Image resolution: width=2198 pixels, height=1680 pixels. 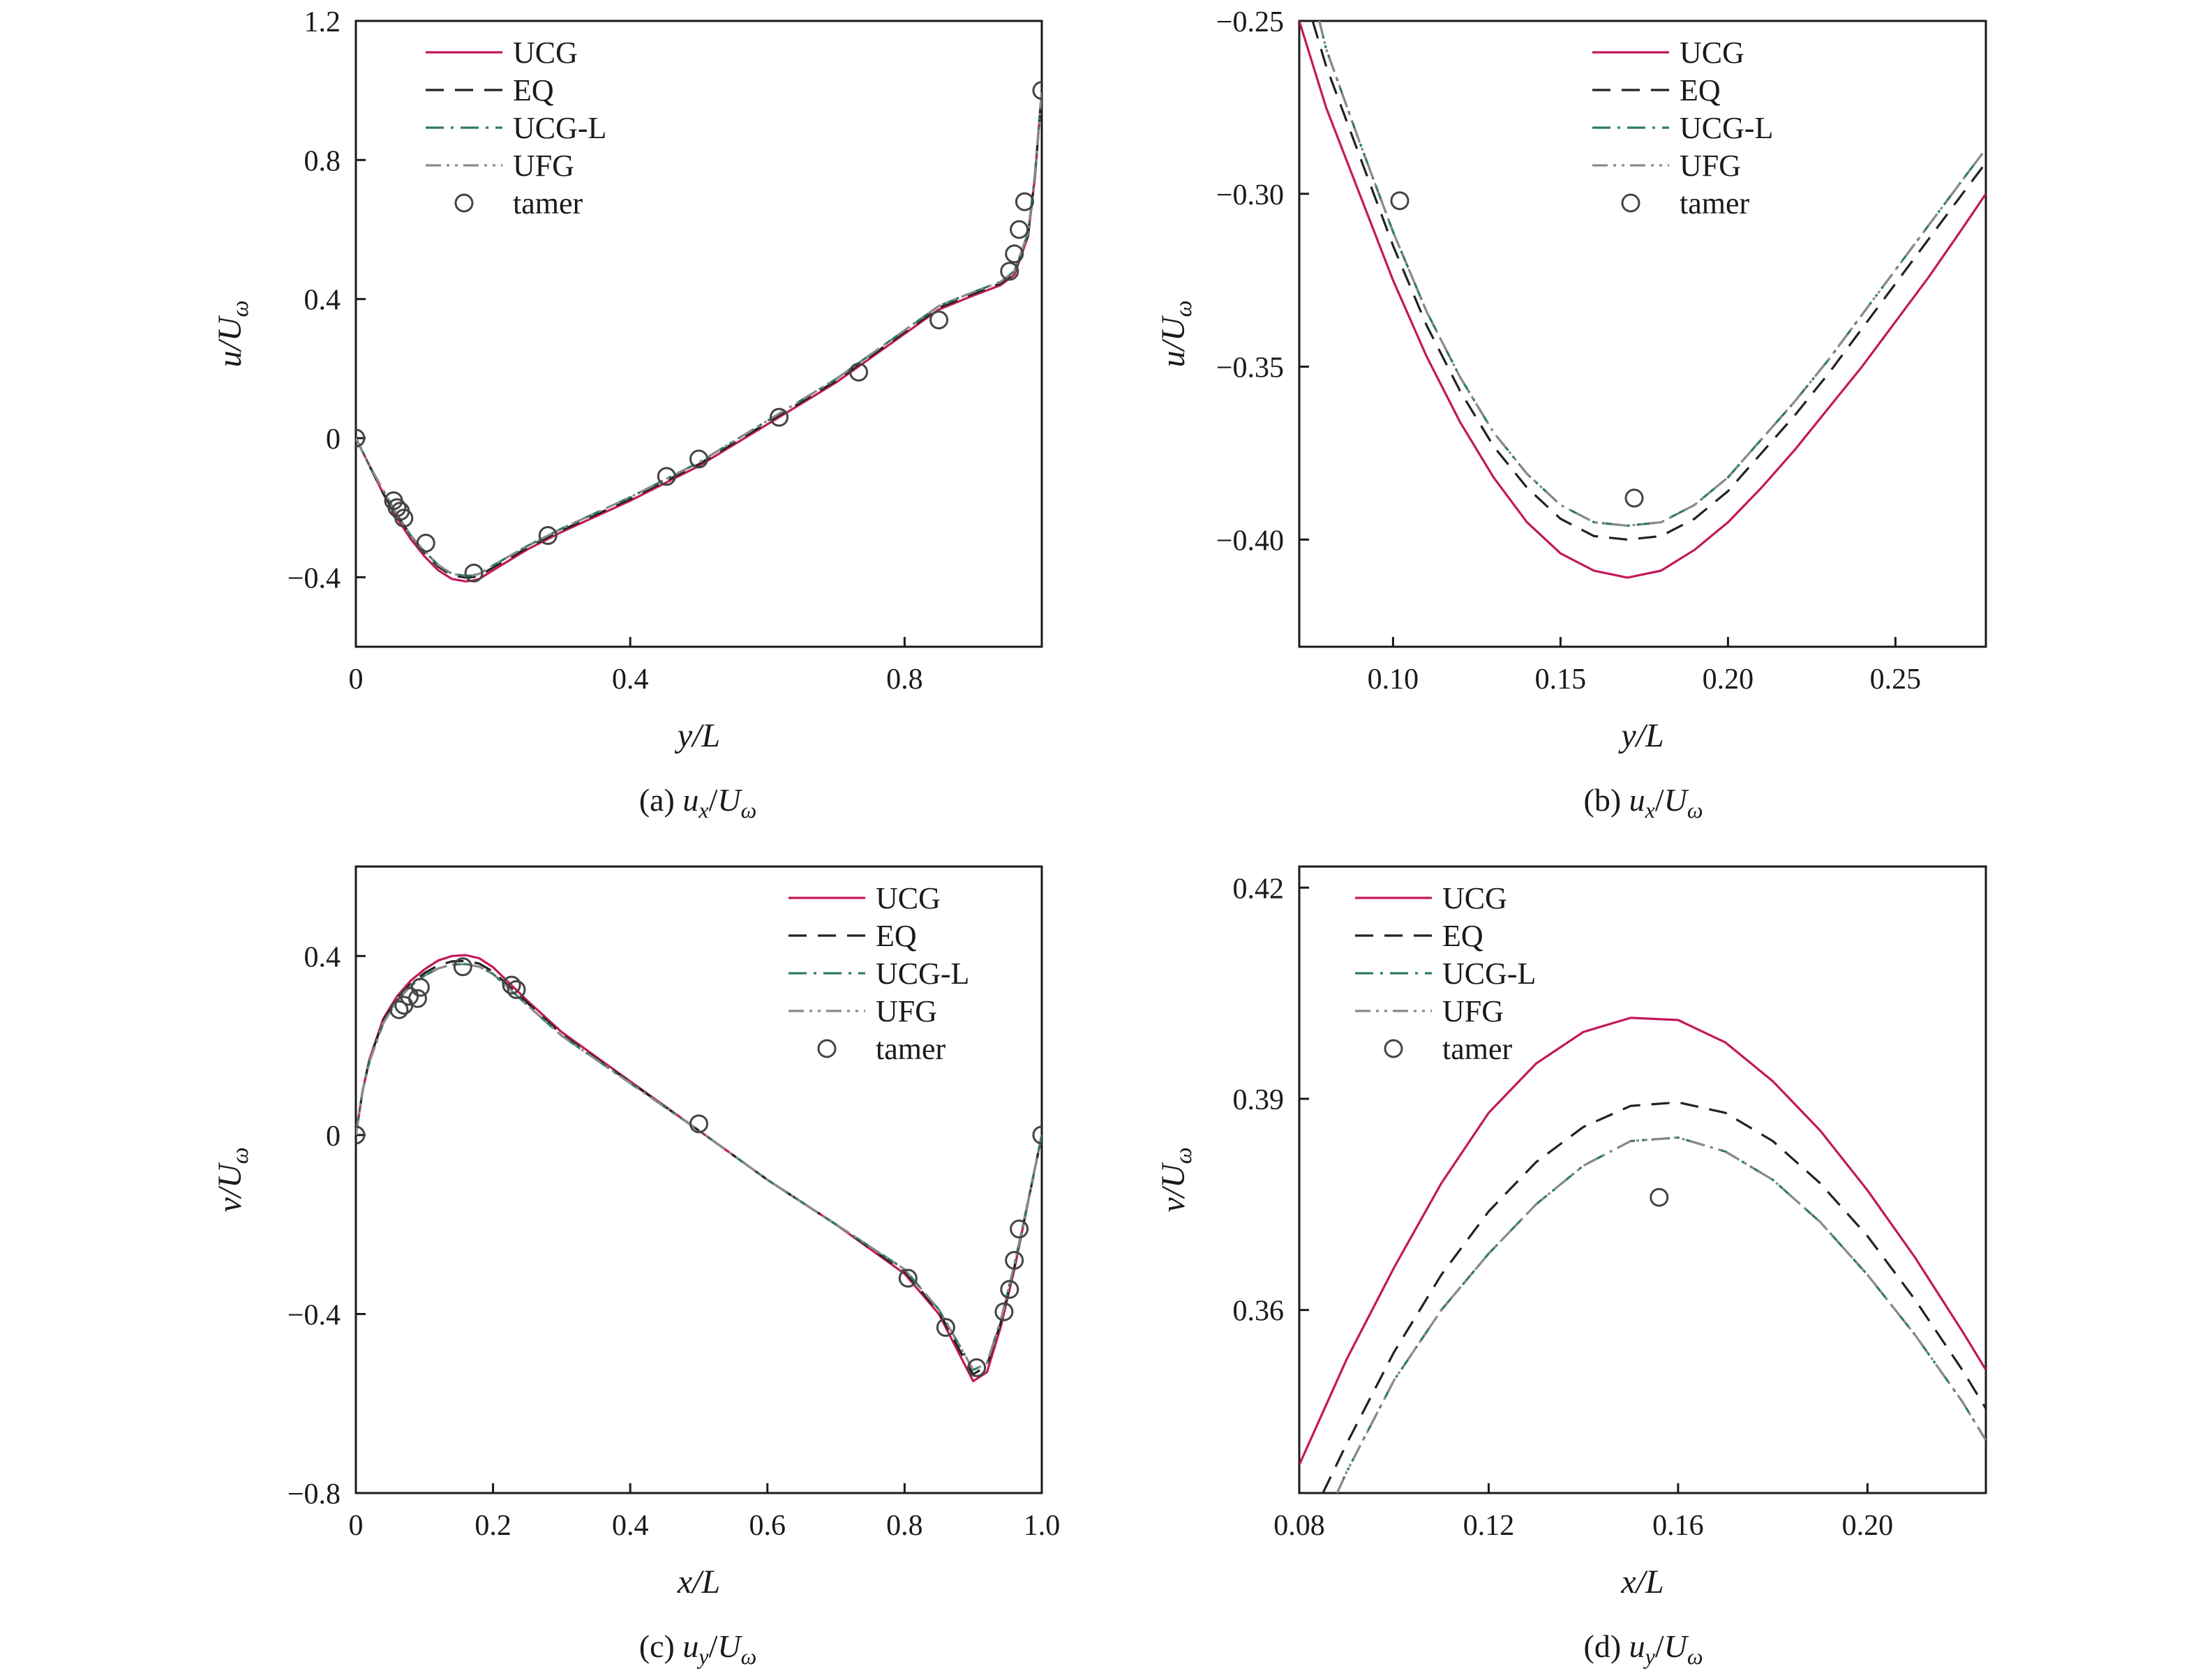 What do you see at coordinates (683, 735) in the screenshot?
I see `x-axis-label-var: y` at bounding box center [683, 735].